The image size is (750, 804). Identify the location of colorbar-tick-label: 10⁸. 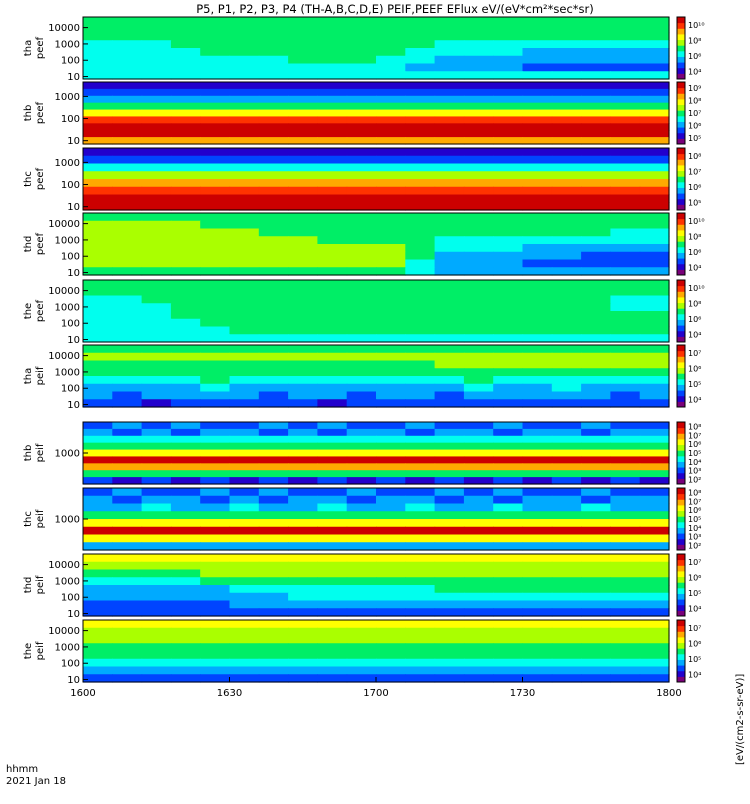
(694, 303).